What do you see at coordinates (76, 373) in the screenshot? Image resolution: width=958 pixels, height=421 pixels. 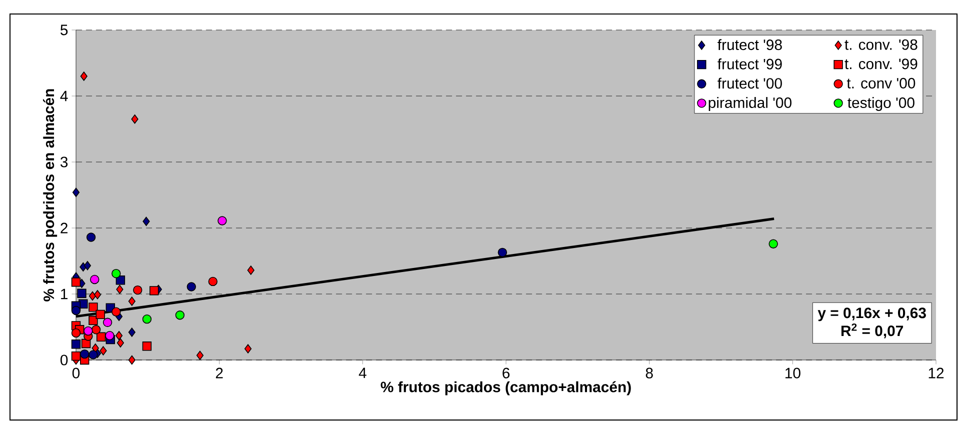 I see `x-tick-label: 0` at bounding box center [76, 373].